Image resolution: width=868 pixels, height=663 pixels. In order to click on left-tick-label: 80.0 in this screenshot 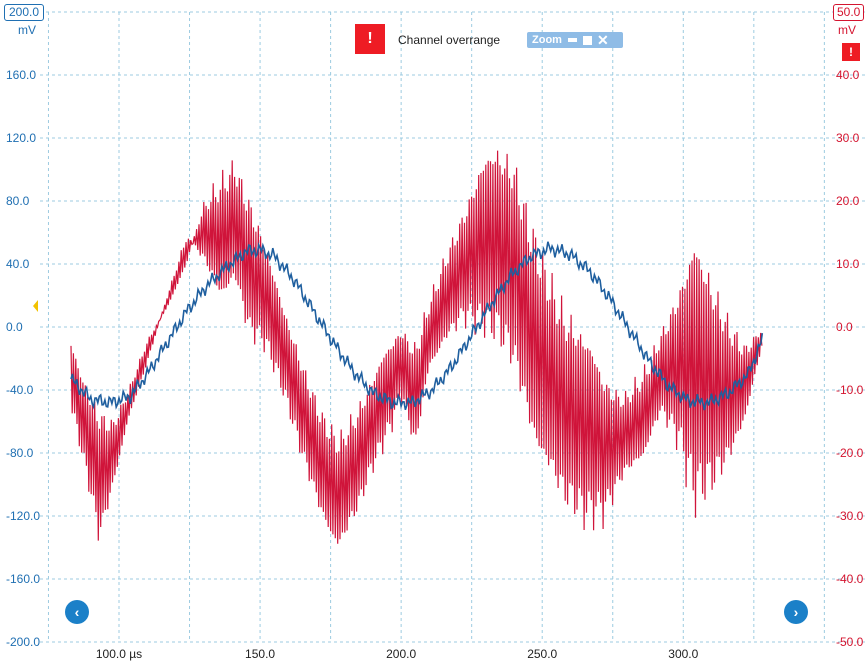, I will do `click(18, 201)`.